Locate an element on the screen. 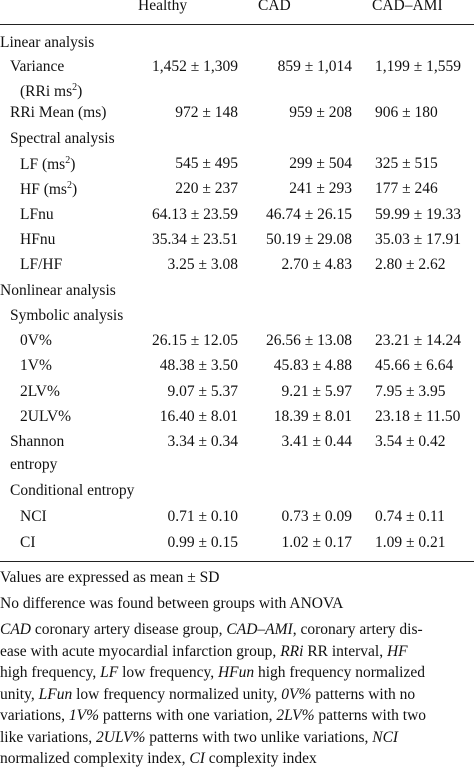 The image size is (474, 770). cell-healthy: 26.15 ± 12.05 is located at coordinates (194, 340).